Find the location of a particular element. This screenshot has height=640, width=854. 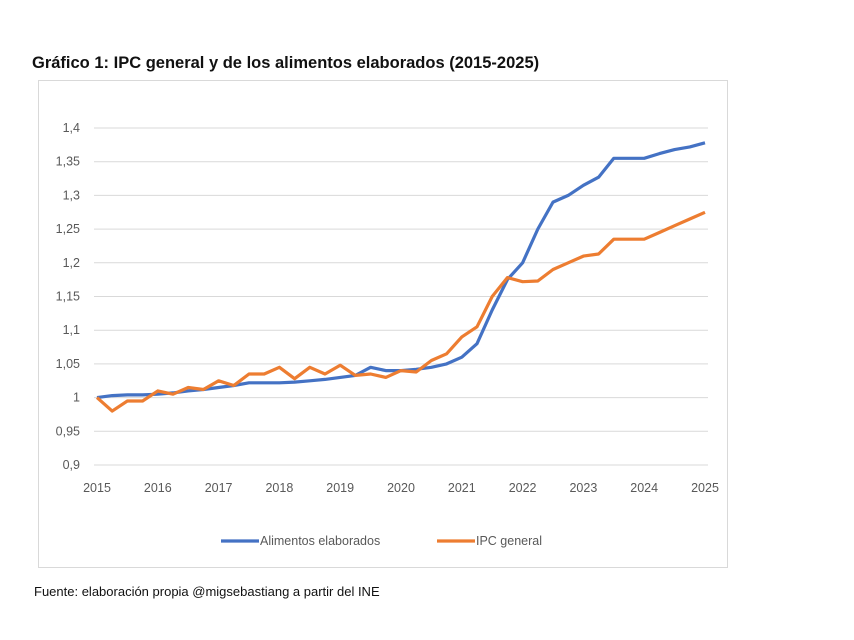

y-tick-label: 1,15 is located at coordinates (68, 297).